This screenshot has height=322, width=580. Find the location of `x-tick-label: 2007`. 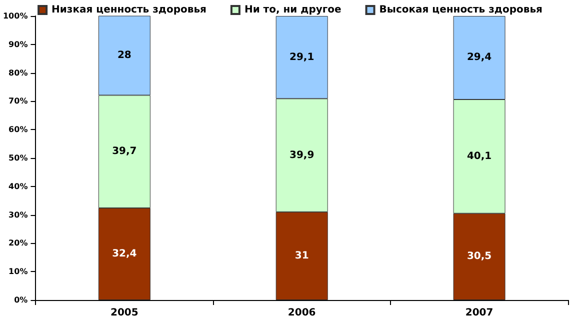

x-tick-label: 2007 is located at coordinates (479, 313).